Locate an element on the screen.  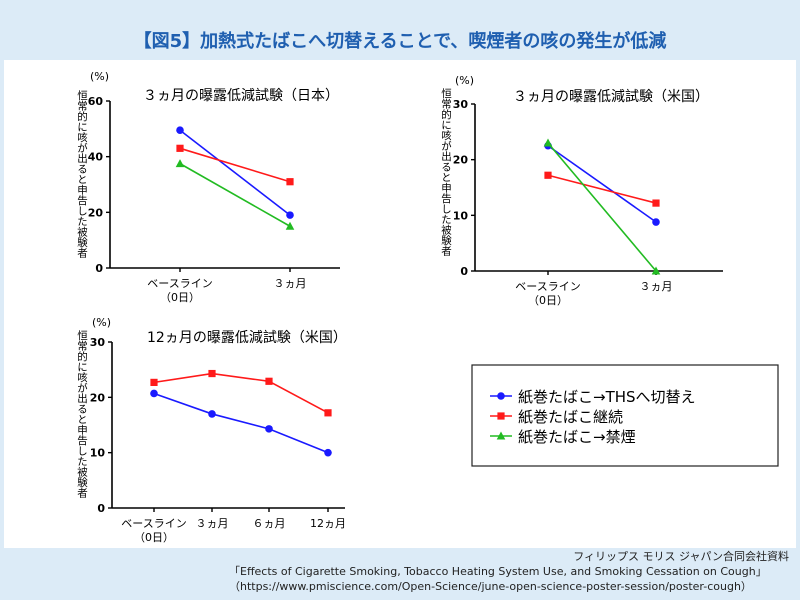
legend-label: 紙巻たばこ→禁煙 is located at coordinates (577, 437).